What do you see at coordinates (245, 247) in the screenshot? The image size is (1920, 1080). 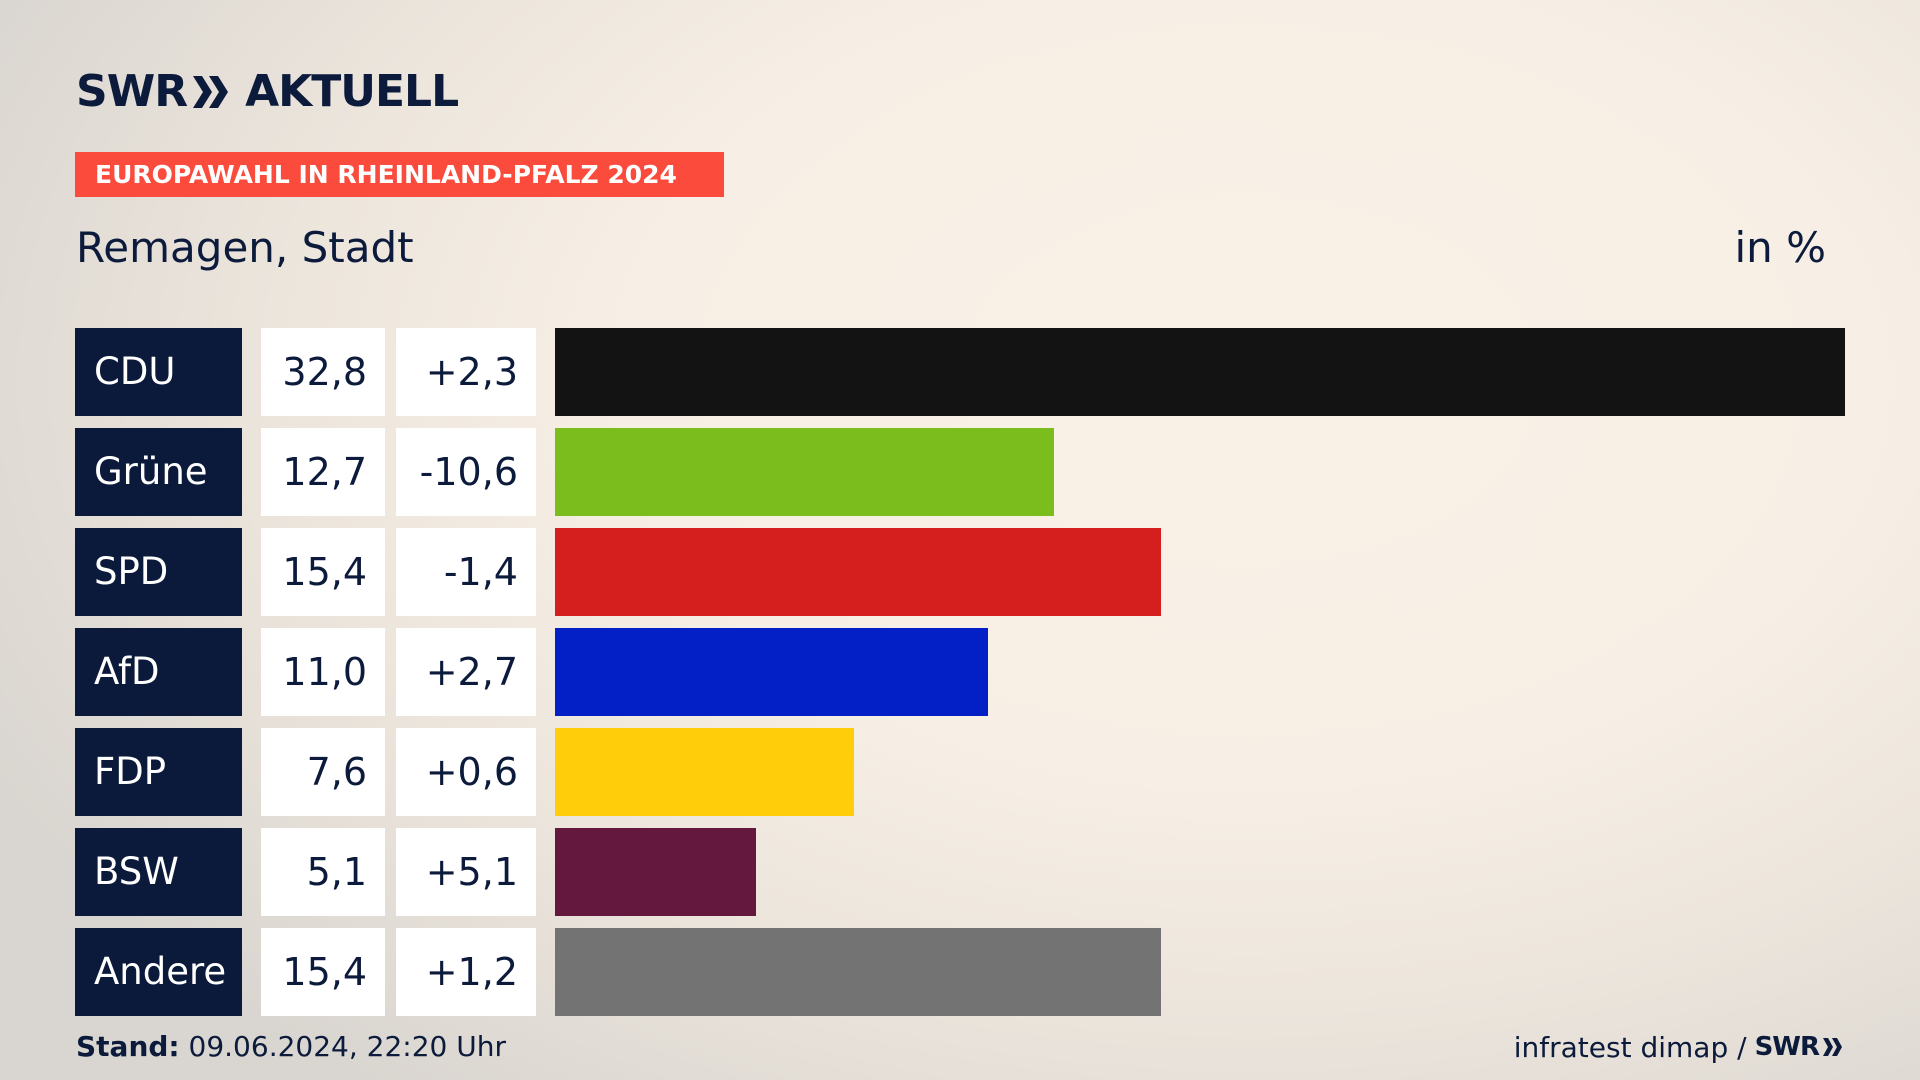 I see `chart-subtitle: Remagen, Stadt` at bounding box center [245, 247].